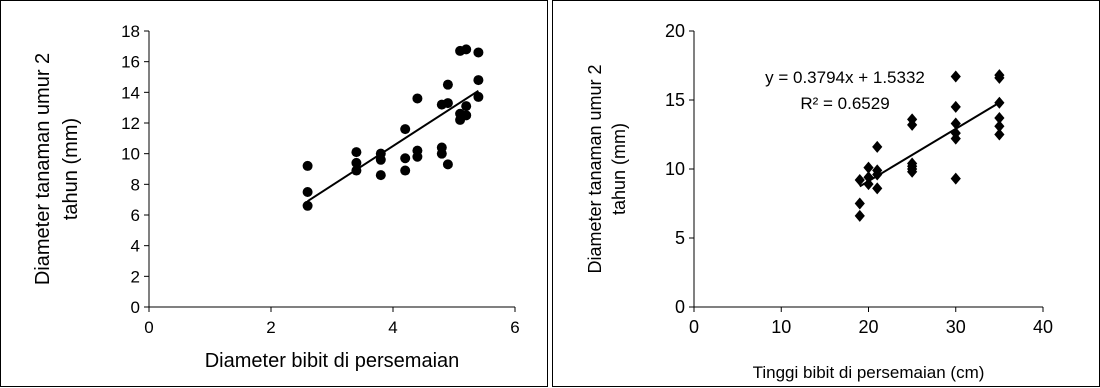 This screenshot has height=388, width=1100. Describe the element at coordinates (675, 100) in the screenshot. I see `y-tick-label: 15` at that location.